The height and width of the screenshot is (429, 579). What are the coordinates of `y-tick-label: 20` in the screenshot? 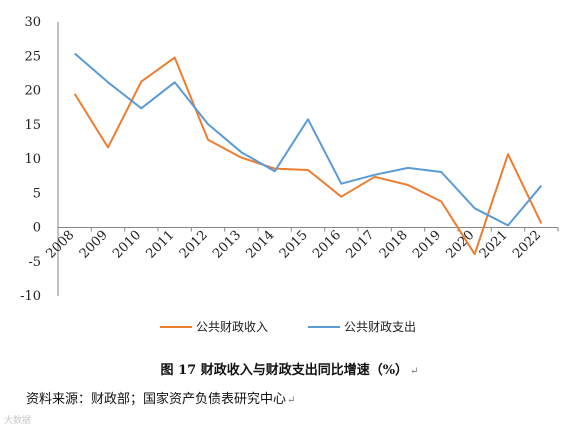 It's located at (32, 91).